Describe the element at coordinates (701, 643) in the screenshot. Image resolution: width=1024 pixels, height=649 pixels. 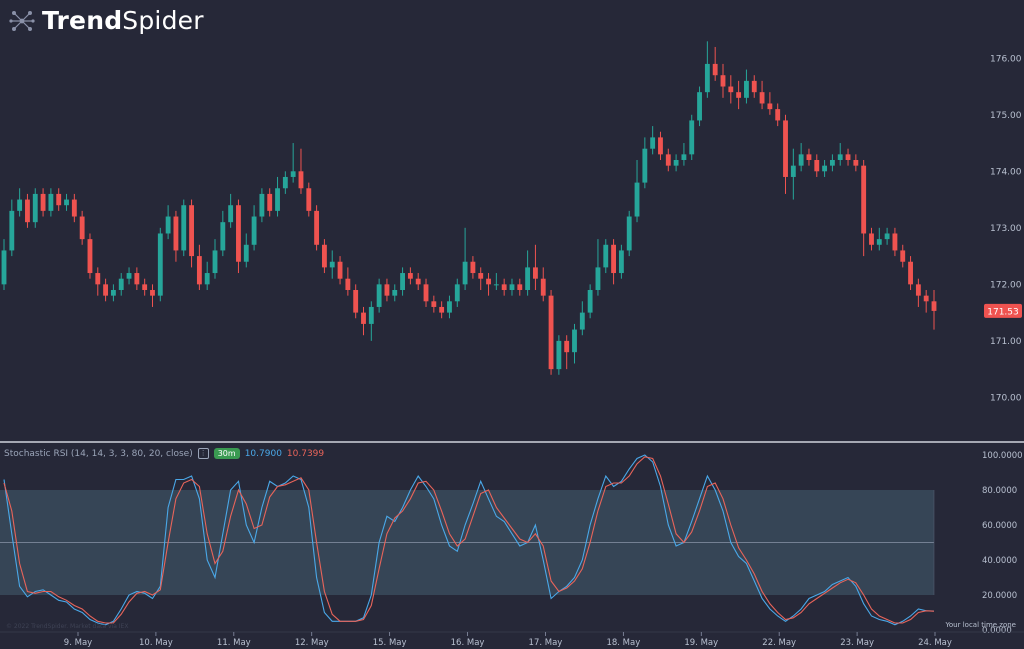
I see `time-tick-label: 19. May` at that location.